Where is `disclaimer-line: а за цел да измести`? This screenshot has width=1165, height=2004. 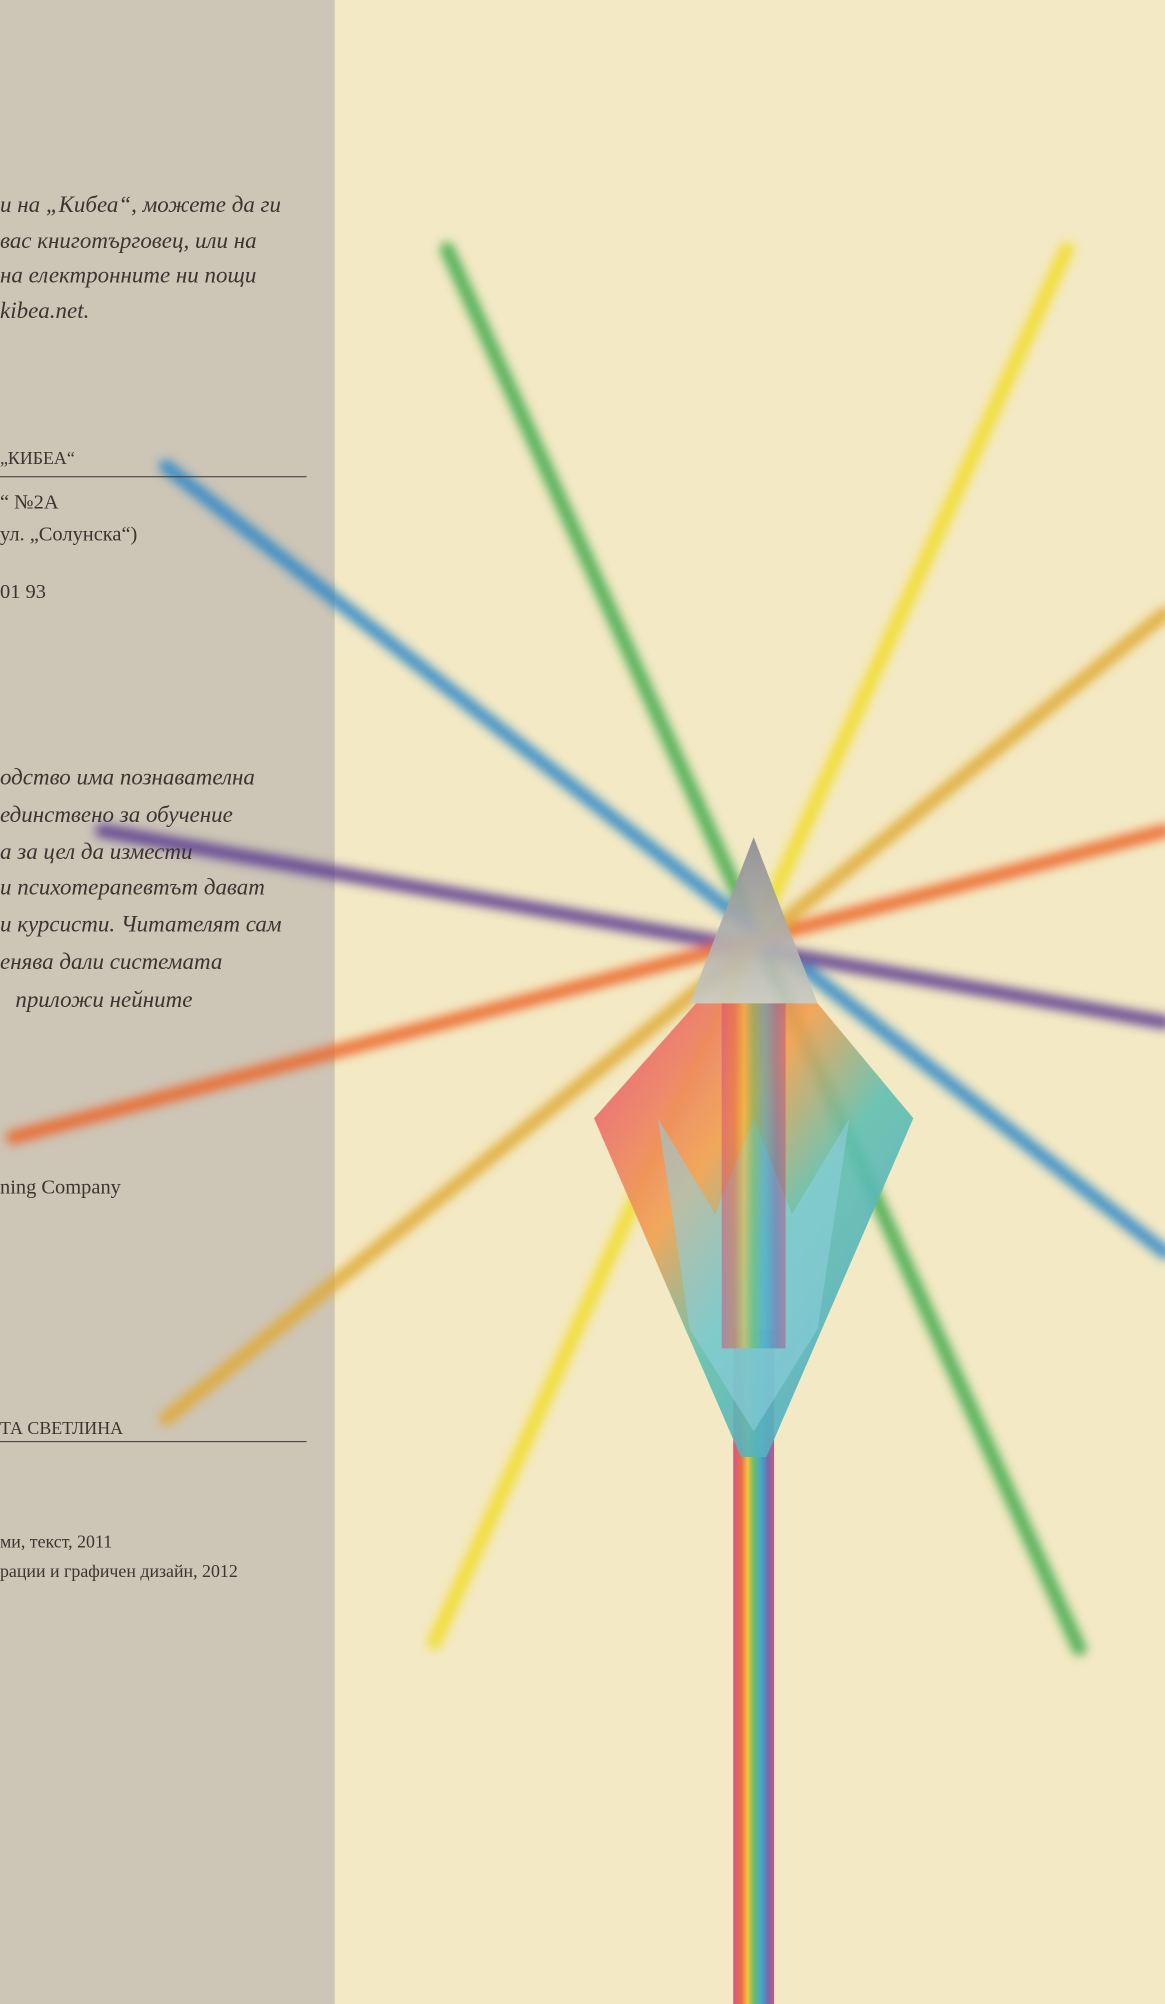 disclaimer-line: а за цел да измести is located at coordinates (96, 851).